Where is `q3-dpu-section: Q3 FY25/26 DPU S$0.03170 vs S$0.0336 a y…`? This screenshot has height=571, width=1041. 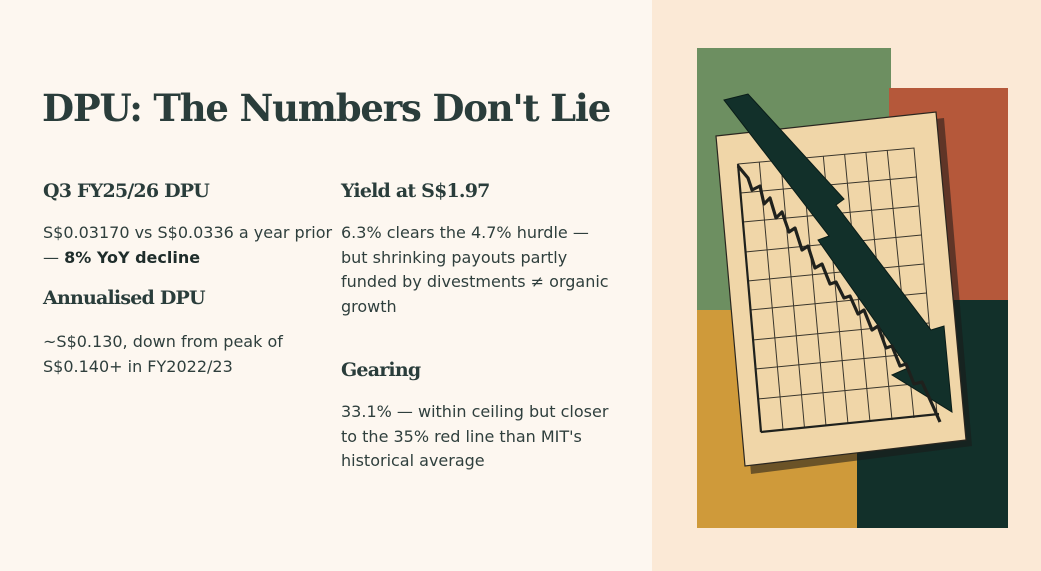
q3-dpu-section: Q3 FY25/26 DPU S$0.03170 vs S$0.0336 a y… is located at coordinates (188, 225).